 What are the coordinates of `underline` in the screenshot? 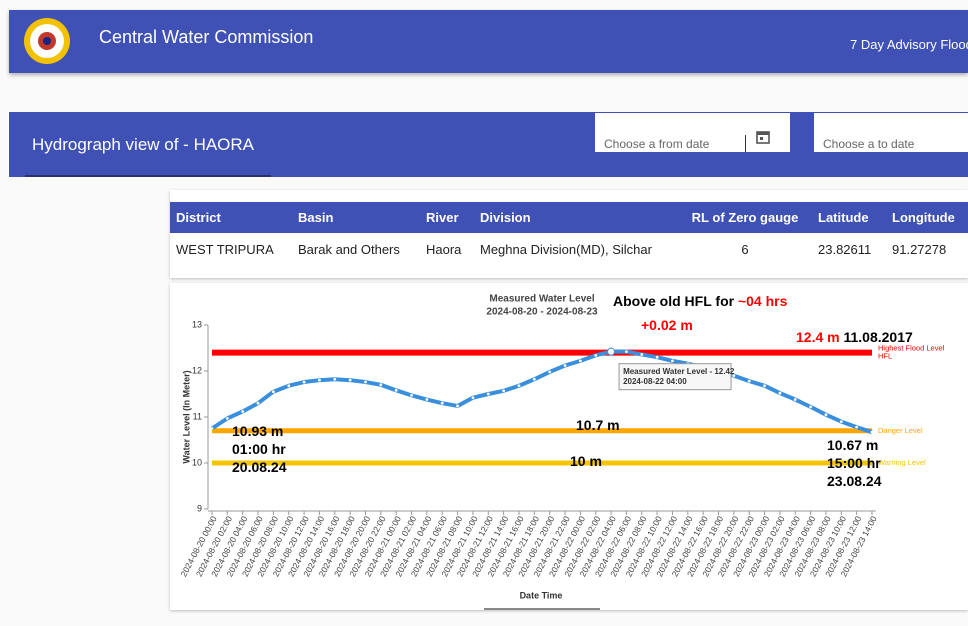 It's located at (148, 176).